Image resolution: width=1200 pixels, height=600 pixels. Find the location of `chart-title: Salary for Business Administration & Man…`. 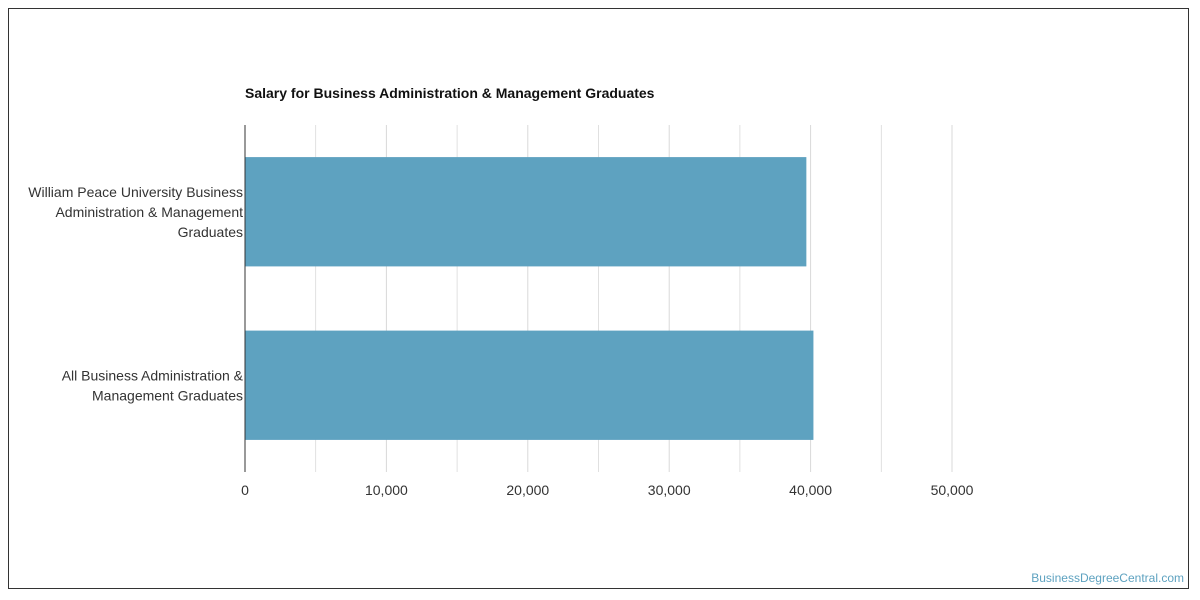

chart-title: Salary for Business Administration & Man… is located at coordinates (450, 93).